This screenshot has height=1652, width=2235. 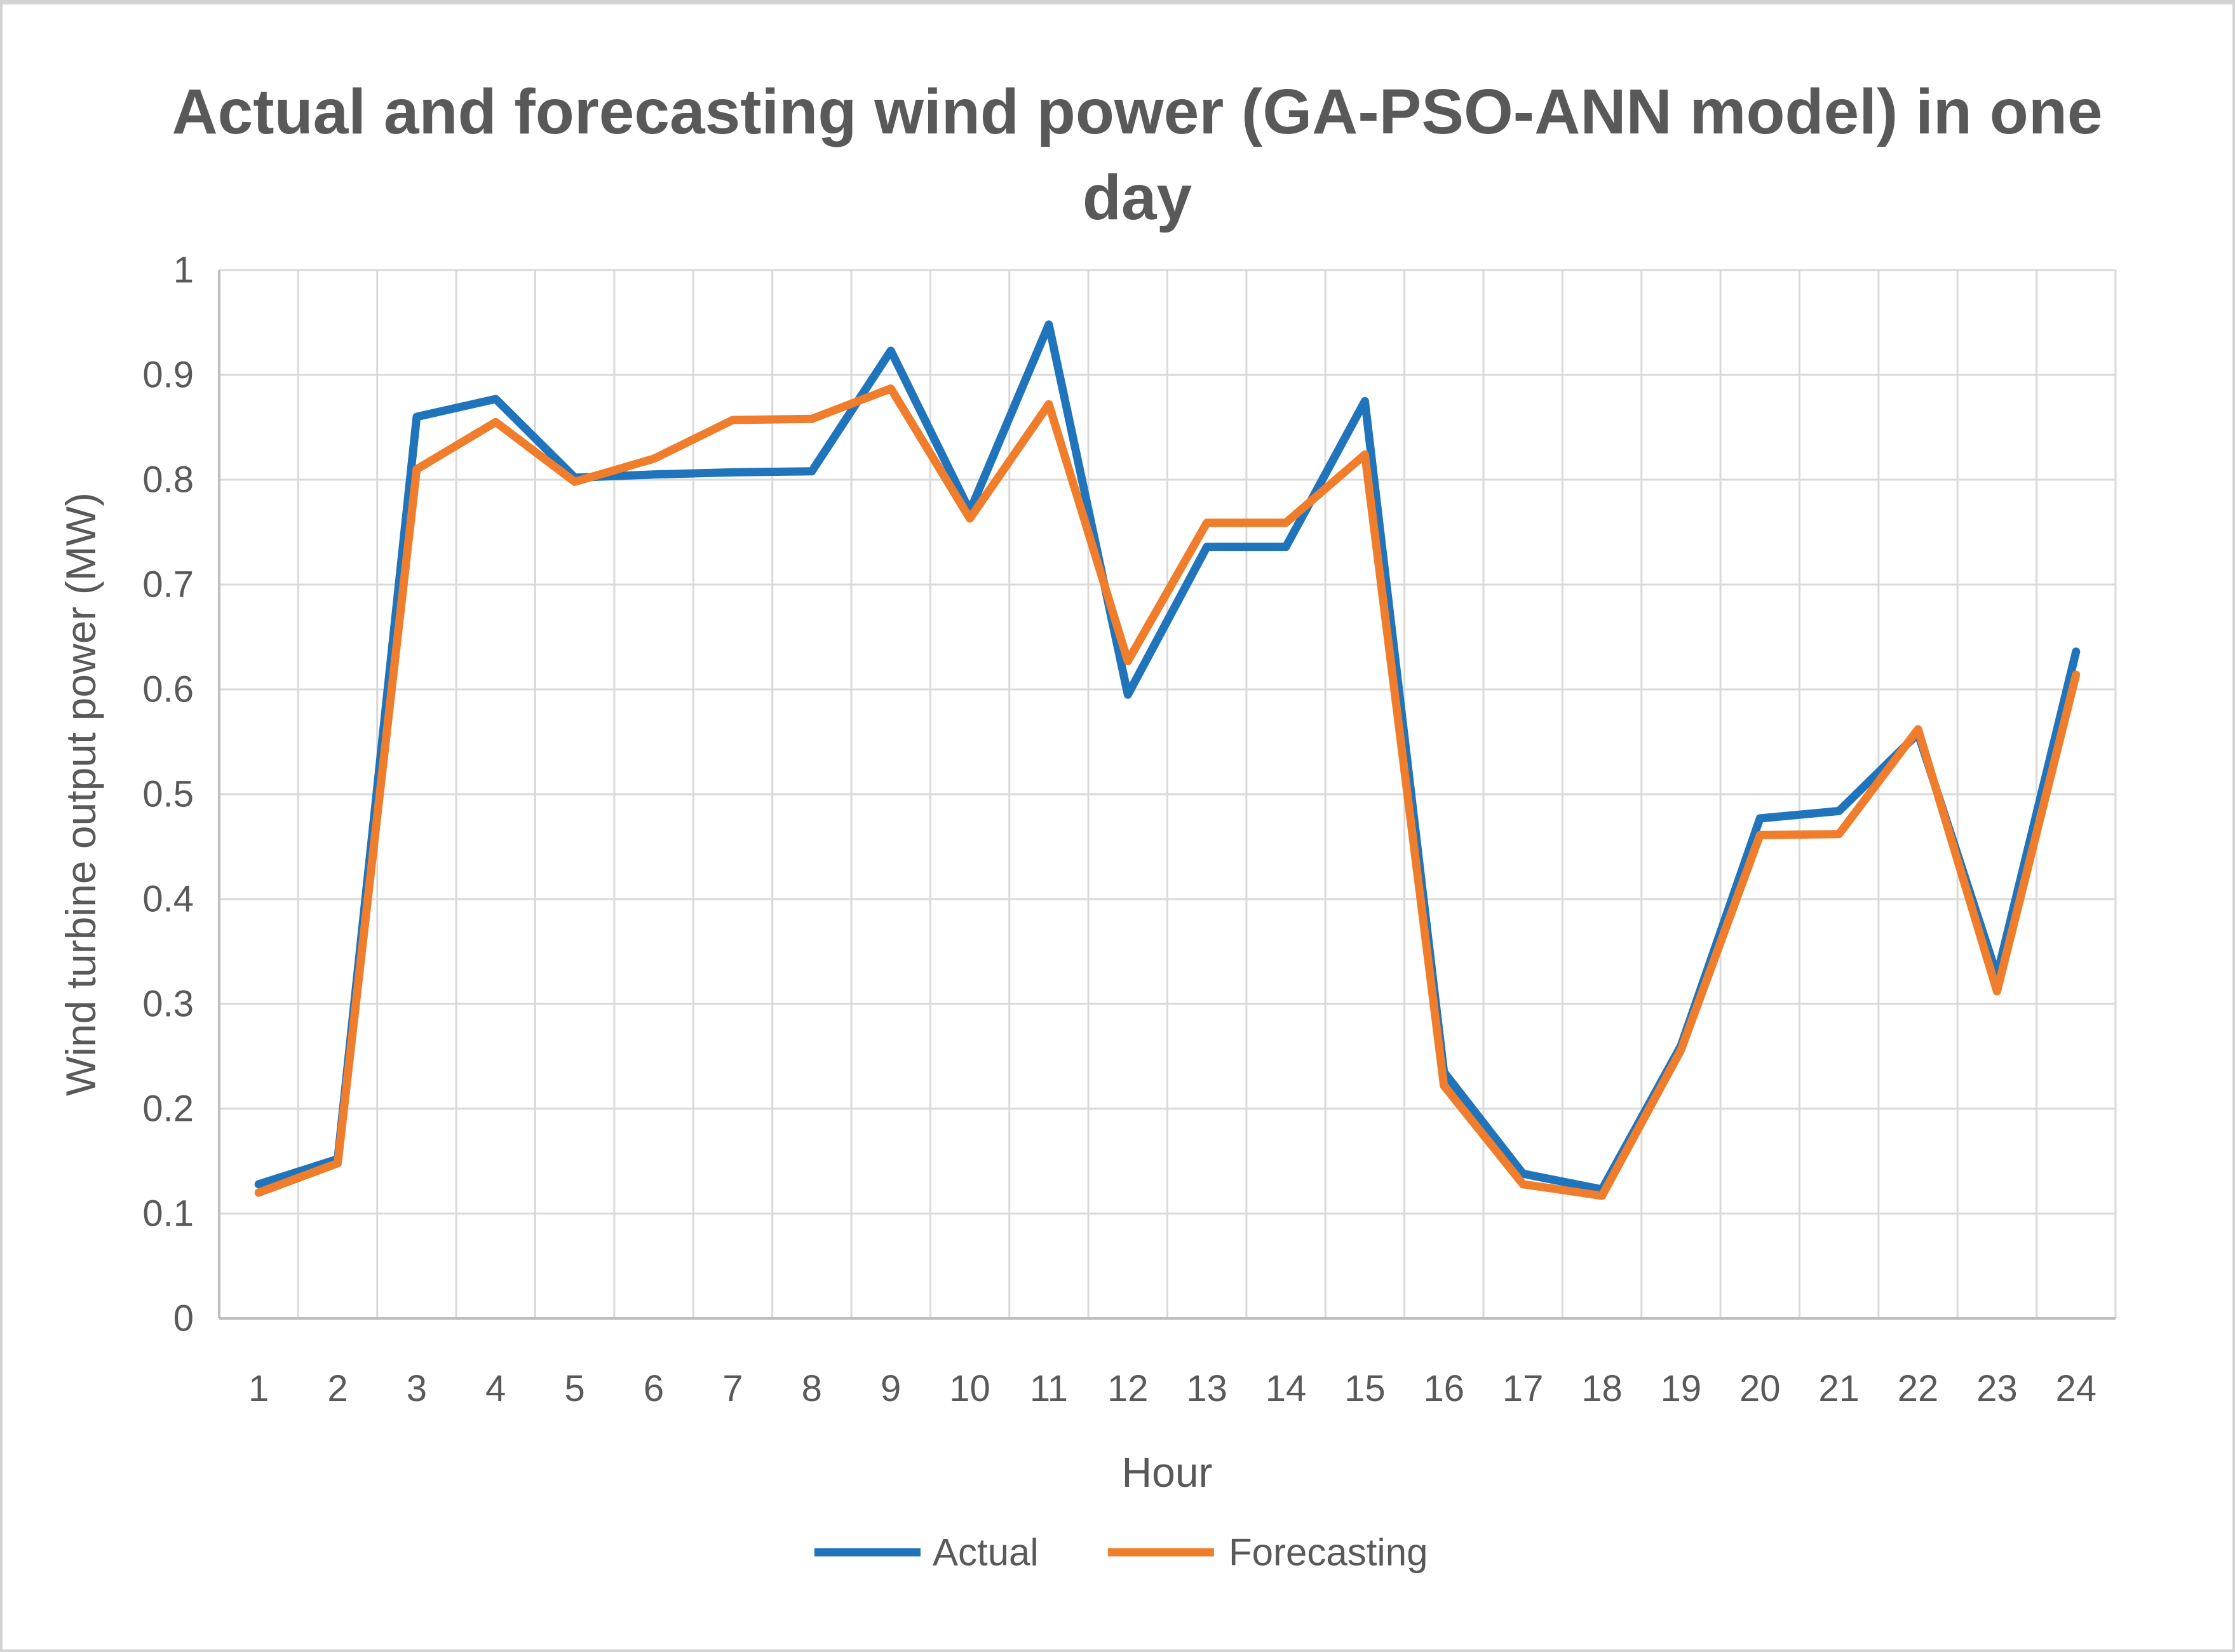 I want to click on y-tick-label: 0.7, so click(x=168, y=585).